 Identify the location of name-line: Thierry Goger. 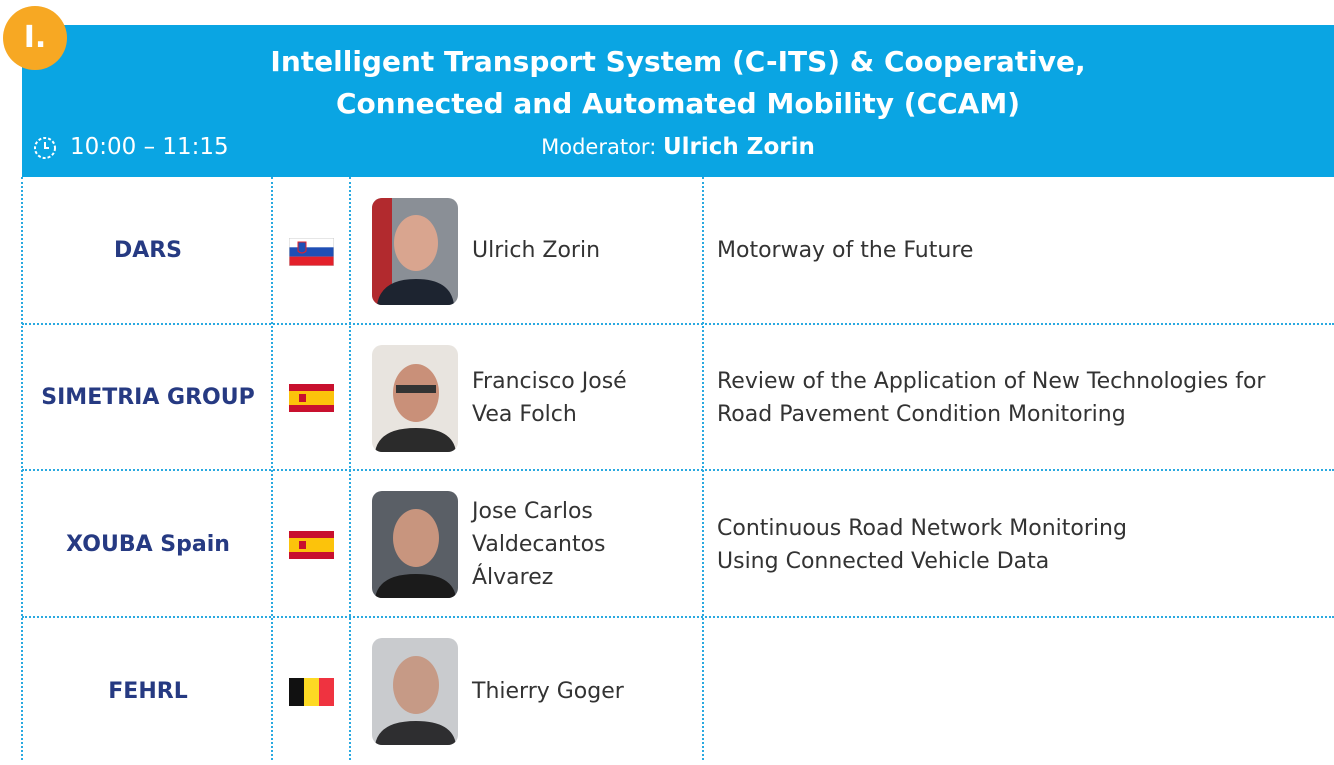
(548, 691).